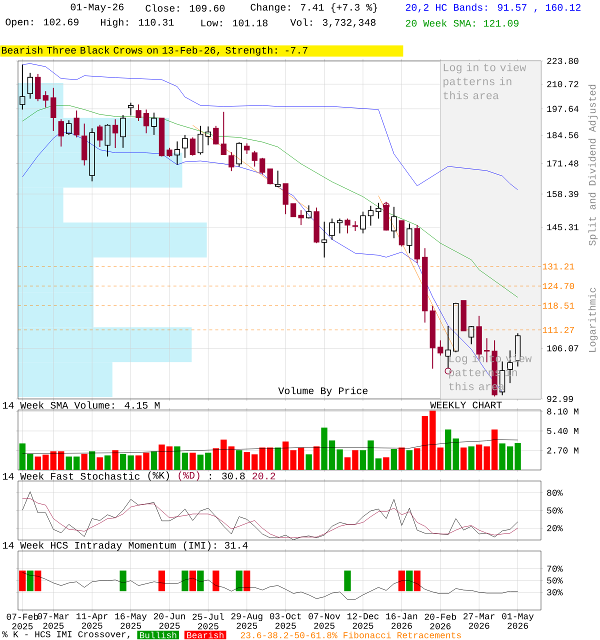 Image resolution: width=600 pixels, height=640 pixels. Describe the element at coordinates (518, 621) in the screenshot. I see `x-tick-label: 01-May 2026` at that location.